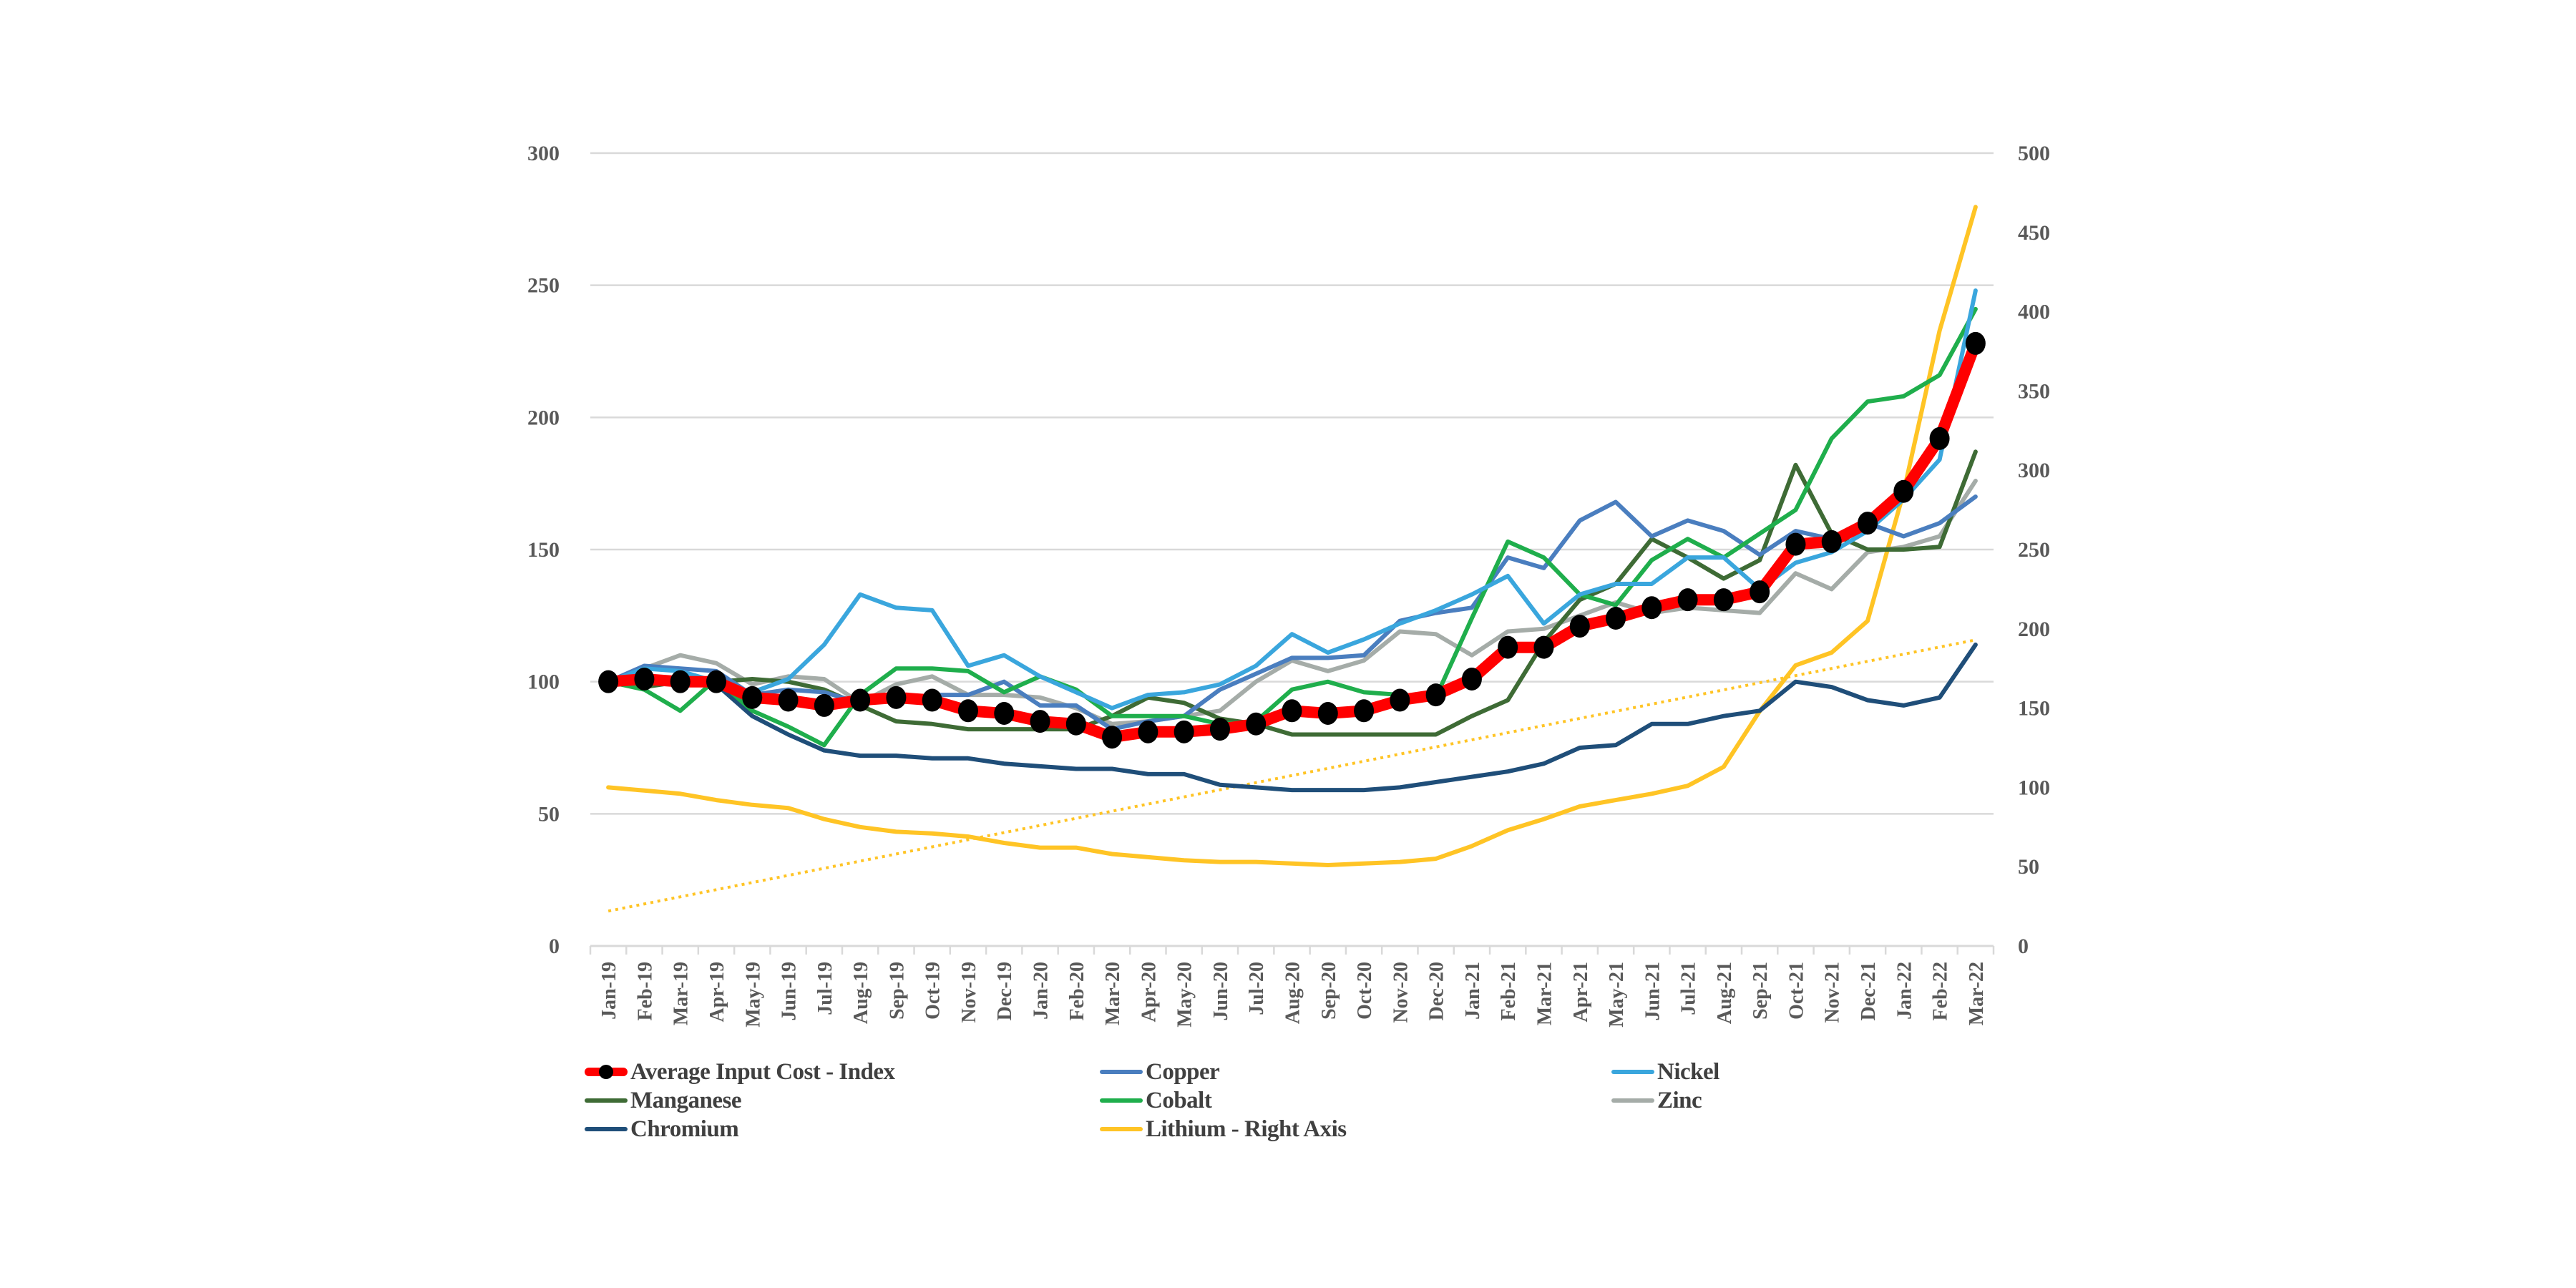  What do you see at coordinates (1977, 993) in the screenshot?
I see `x-tick-label: Mar-22` at bounding box center [1977, 993].